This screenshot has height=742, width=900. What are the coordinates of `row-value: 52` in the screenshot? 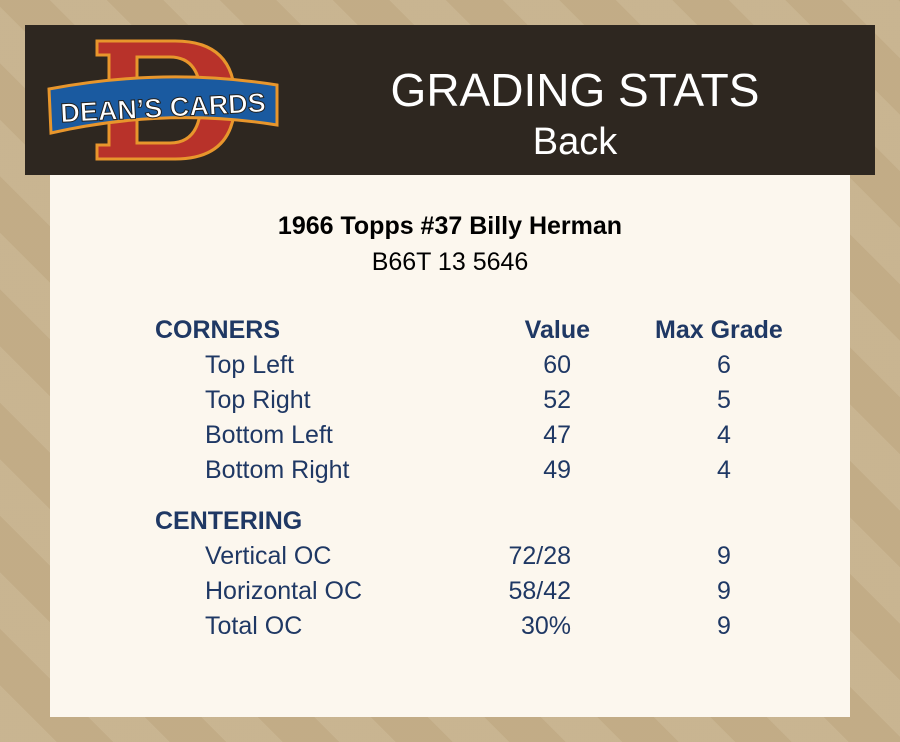 It's located at (557, 400).